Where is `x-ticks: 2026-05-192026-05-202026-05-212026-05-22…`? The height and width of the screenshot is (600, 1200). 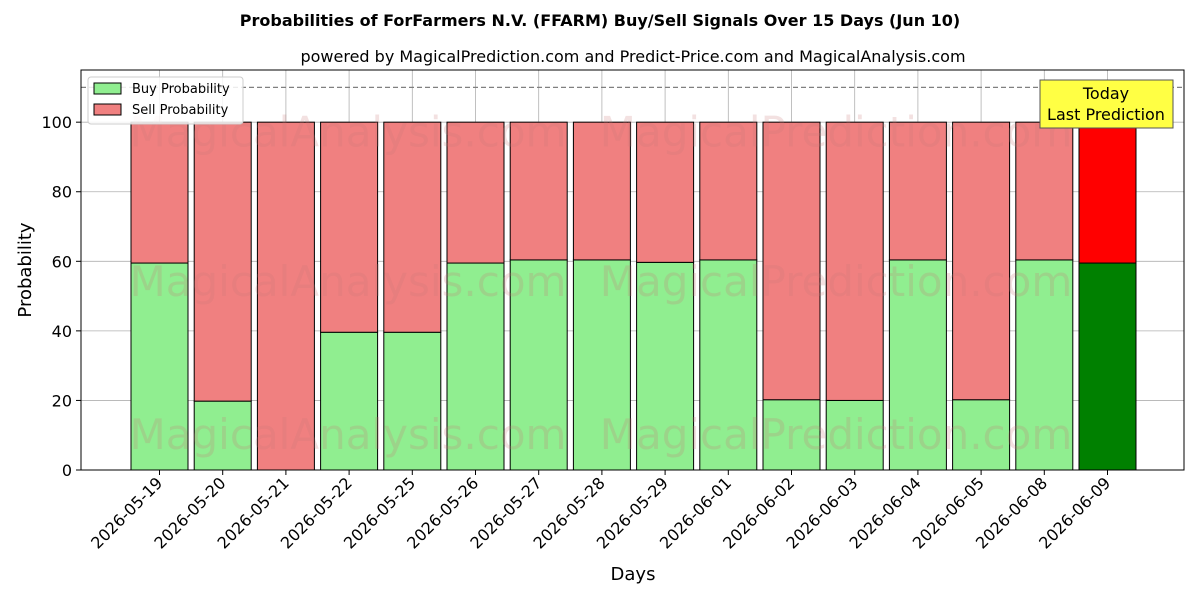
x-ticks: 2026-05-192026-05-202026-05-212026-05-22… is located at coordinates (600, 511).